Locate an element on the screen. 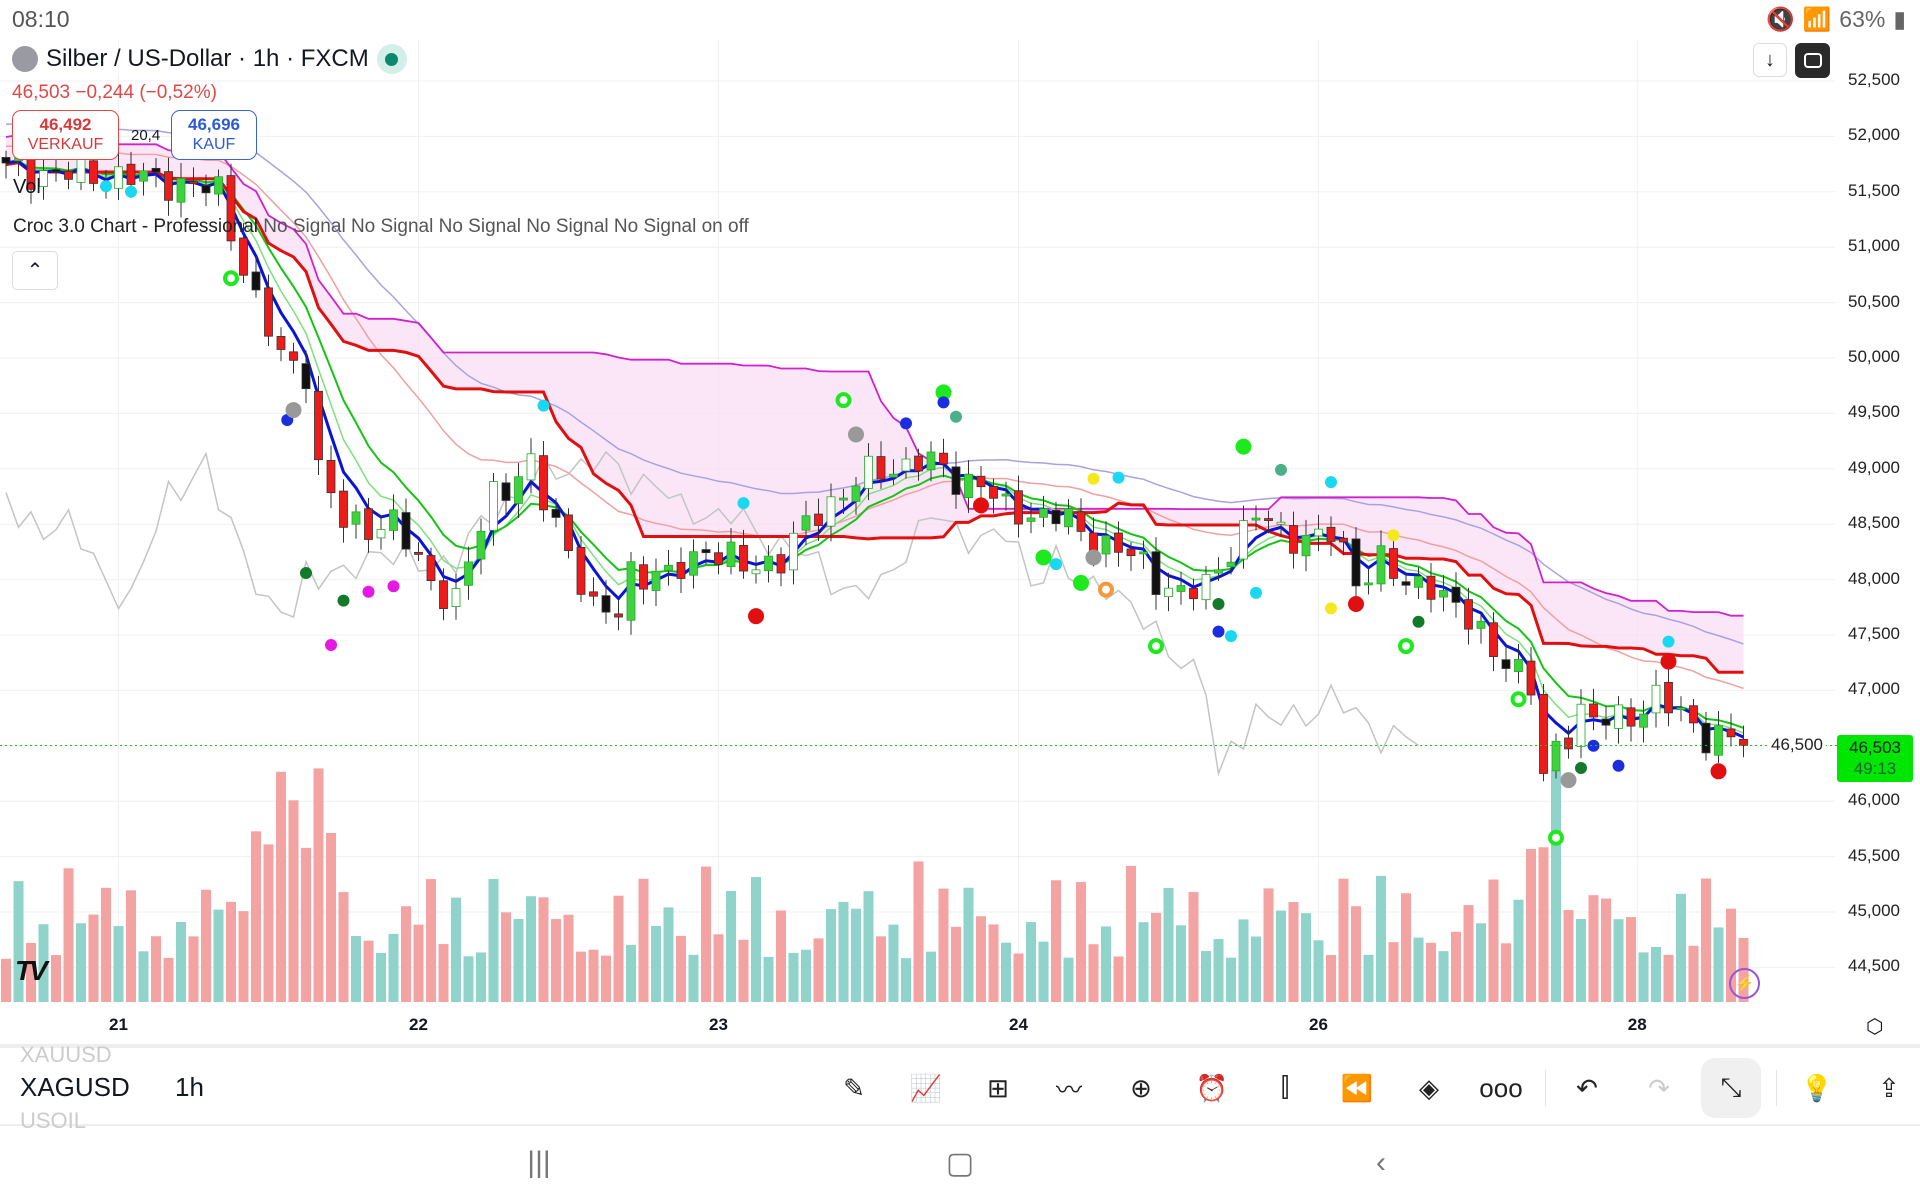  sell-button: 46,492 VERKAUF is located at coordinates (65, 135).